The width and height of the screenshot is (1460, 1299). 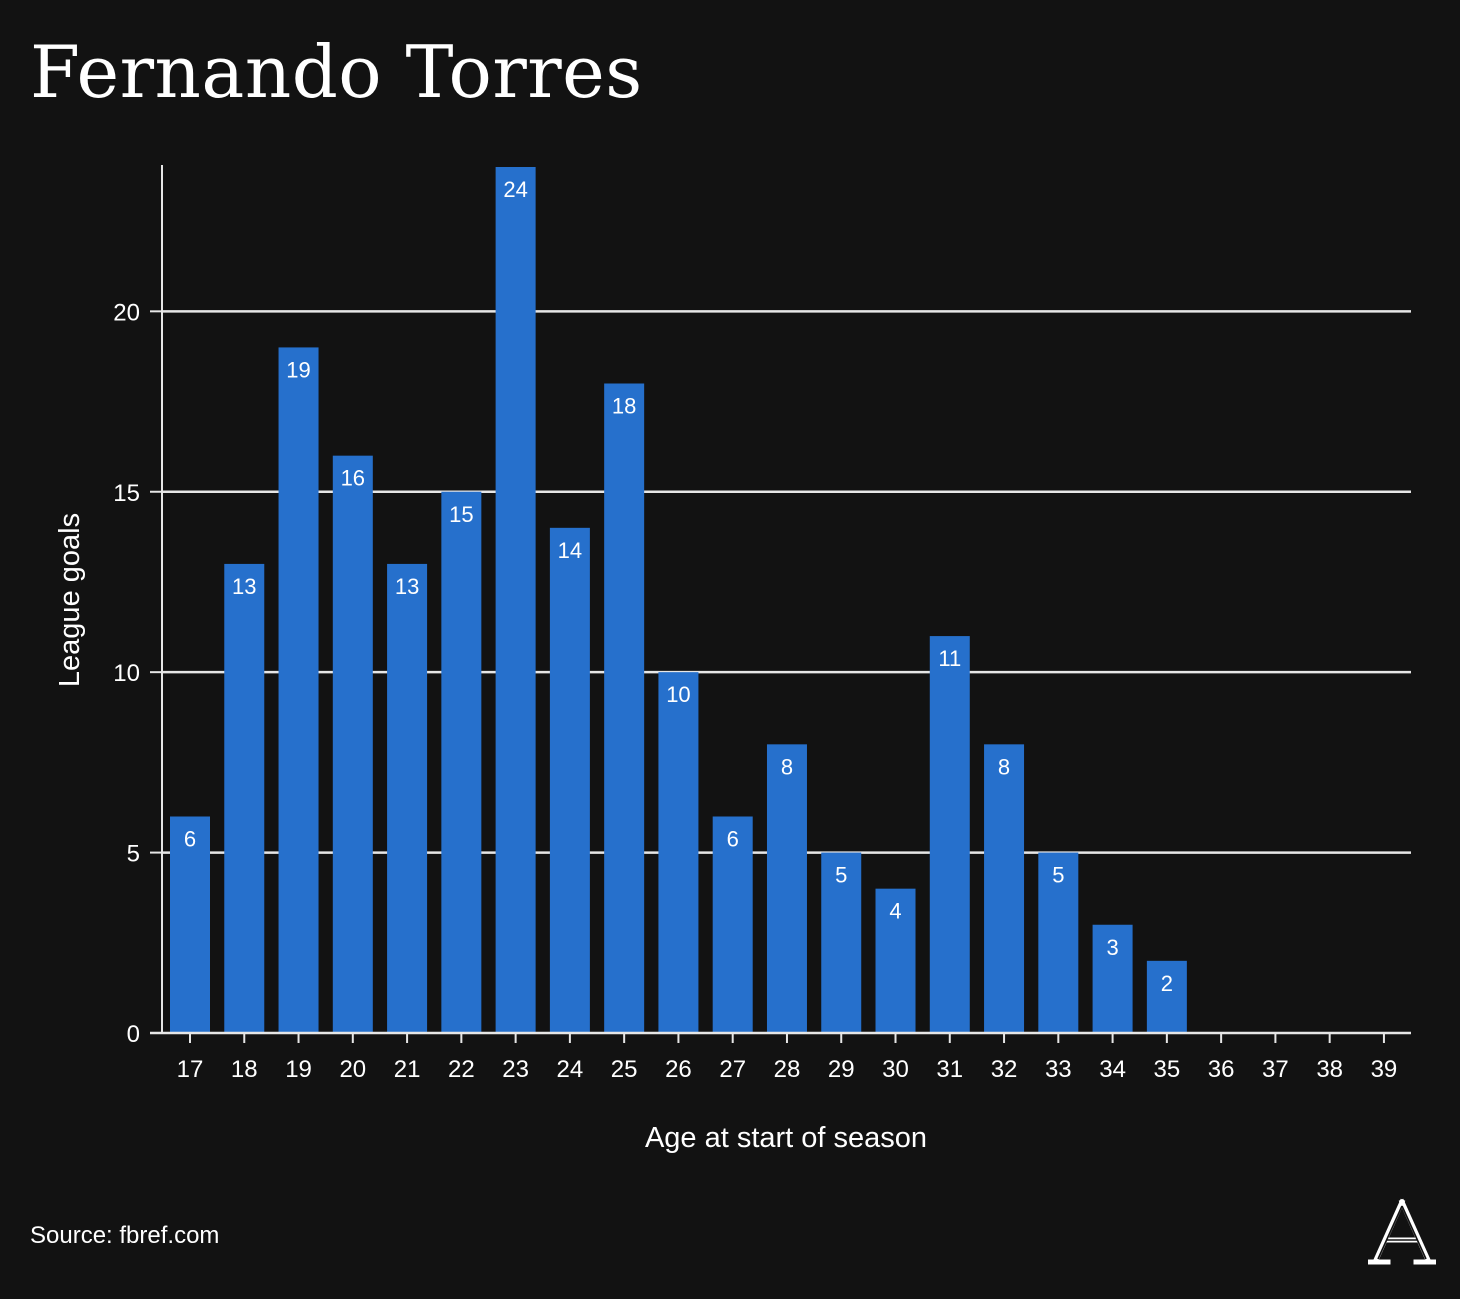 I want to click on bar-value-label: 18, so click(x=624, y=406).